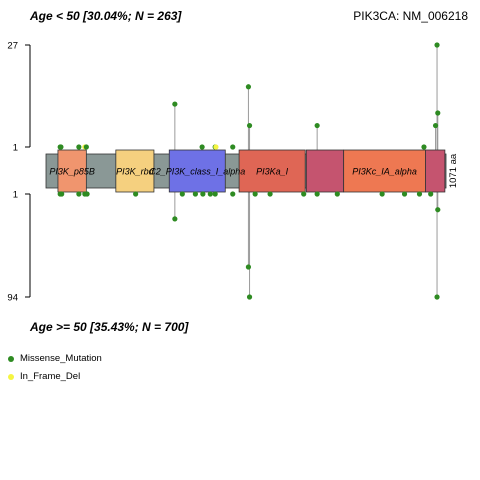 The image size is (480, 480). Describe the element at coordinates (15, 148) in the screenshot. I see `top-tick-min-label: 1` at that location.